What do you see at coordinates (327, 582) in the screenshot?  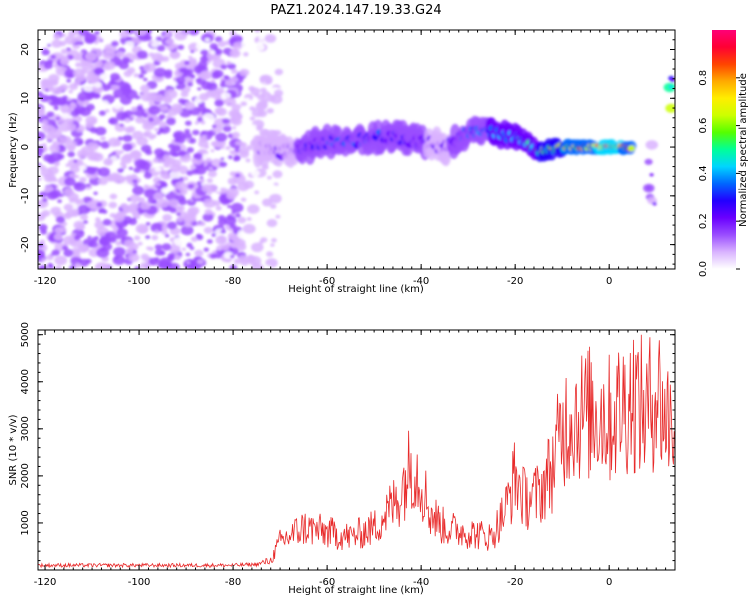 I see `x-tick-label: -60` at bounding box center [327, 582].